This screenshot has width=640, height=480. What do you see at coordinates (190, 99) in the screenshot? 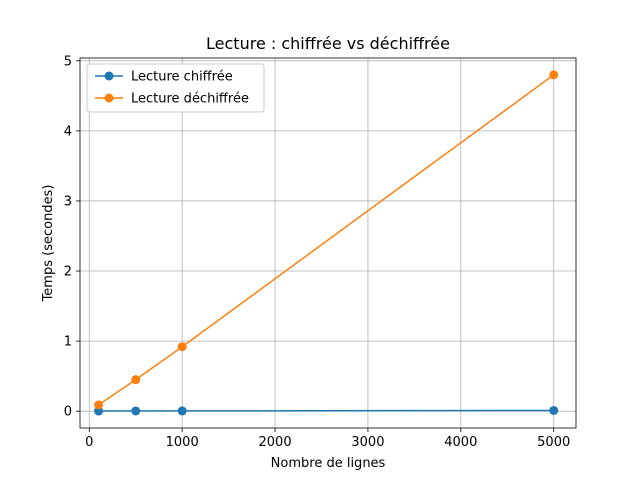
I see `legend-label: Lecture déchiffrée` at bounding box center [190, 99].